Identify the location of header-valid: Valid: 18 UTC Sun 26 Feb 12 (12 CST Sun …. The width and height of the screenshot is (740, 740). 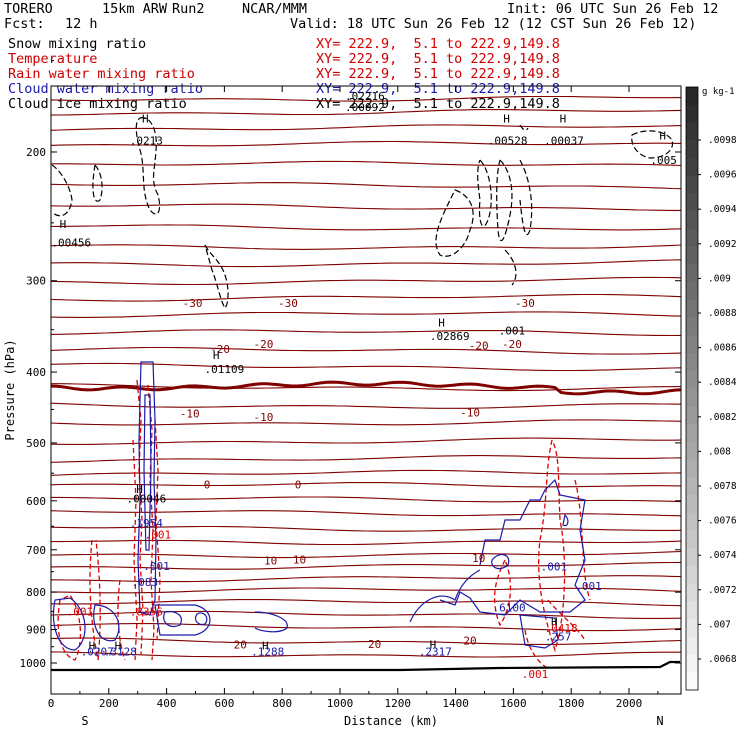
(493, 24).